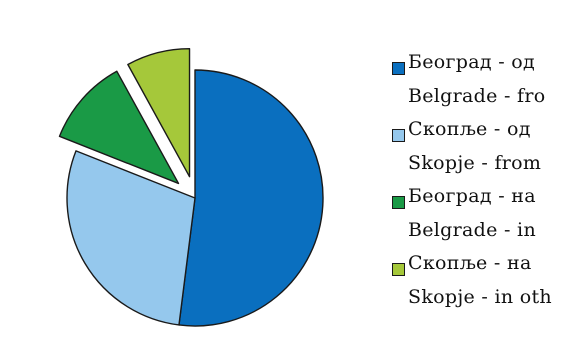  Describe the element at coordinates (469, 129) in the screenshot. I see `legend-label: Скопље - од` at that location.